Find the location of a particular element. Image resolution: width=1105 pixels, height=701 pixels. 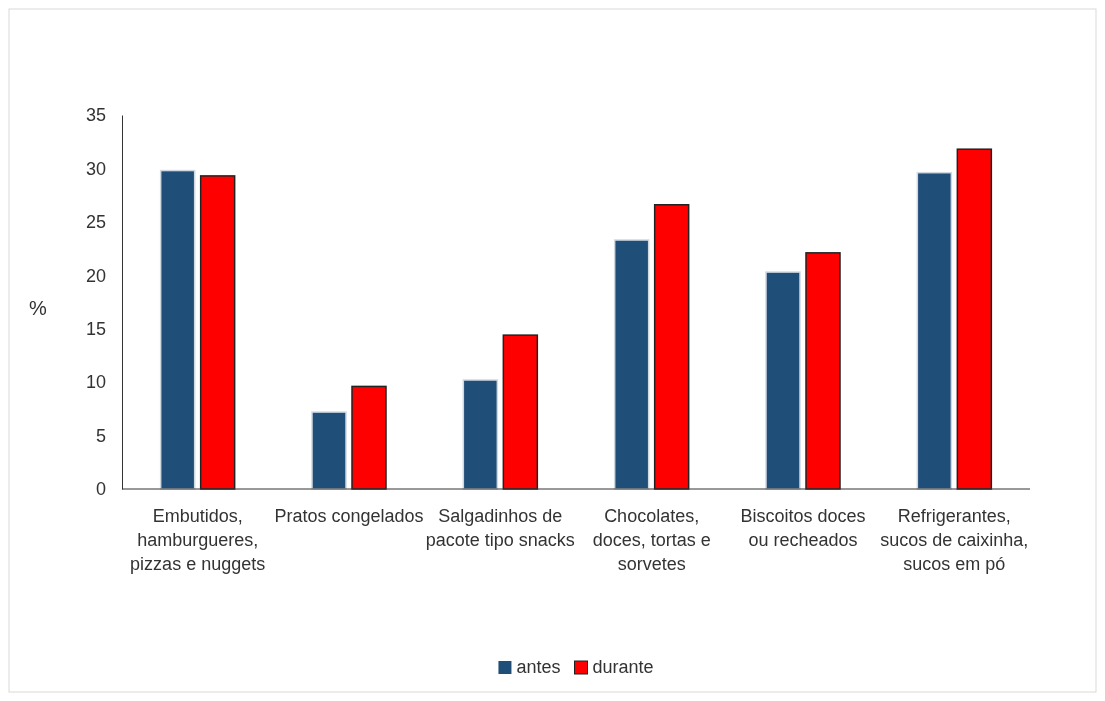

x-tick-label: Refrigerantes, sucos de caixinha, sucos em pó is located at coordinates (954, 540).